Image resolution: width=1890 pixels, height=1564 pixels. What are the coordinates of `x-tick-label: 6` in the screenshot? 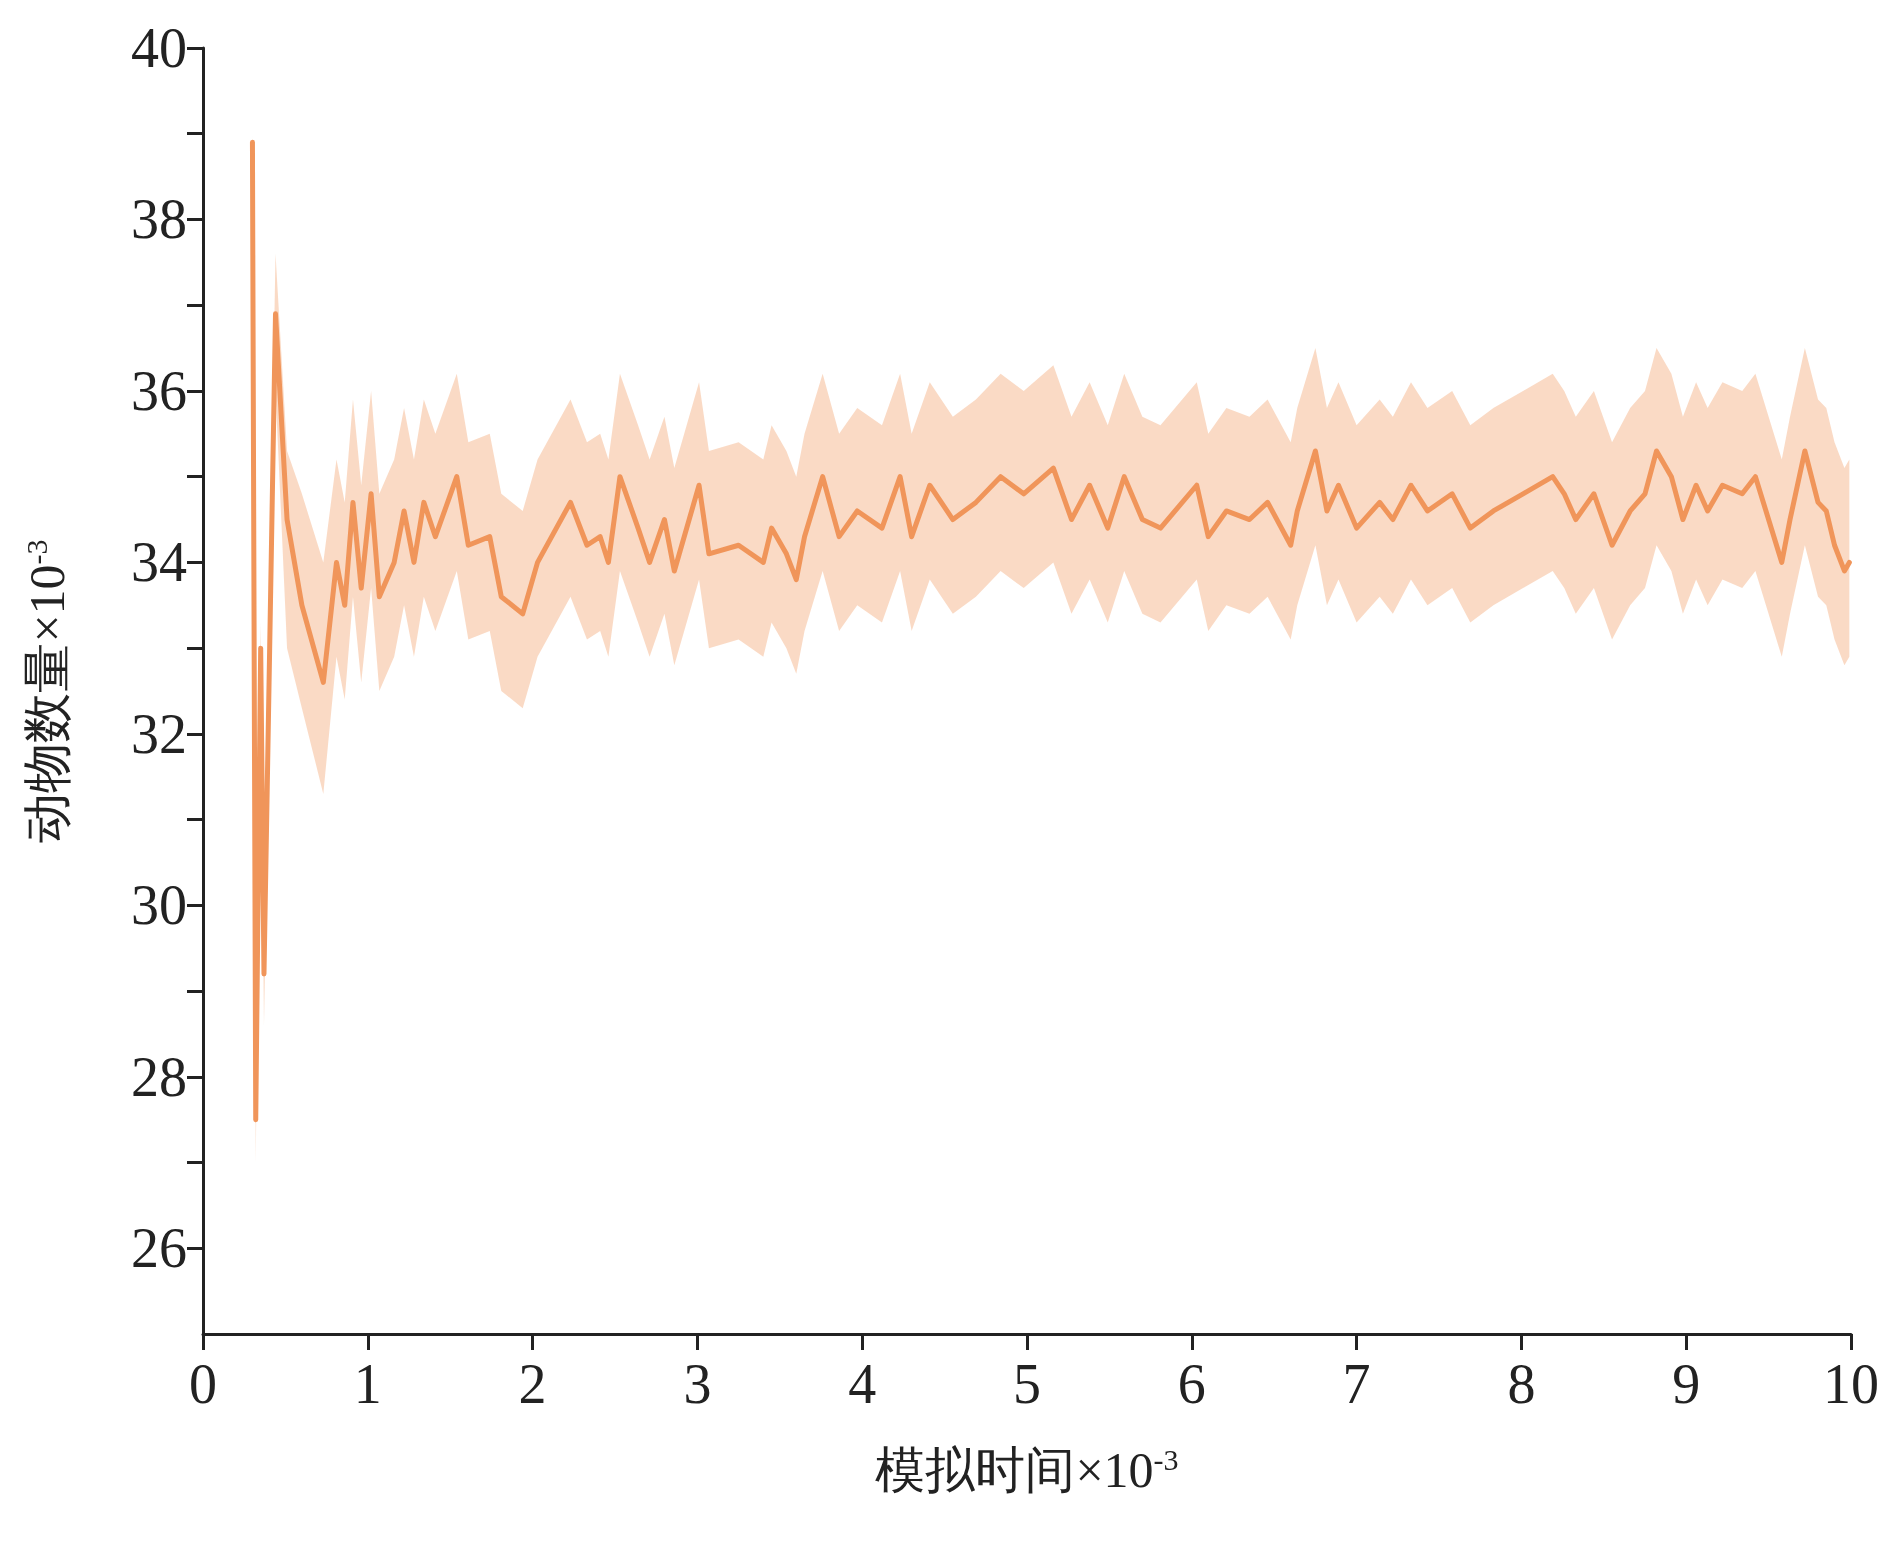 It's located at (1191, 1384).